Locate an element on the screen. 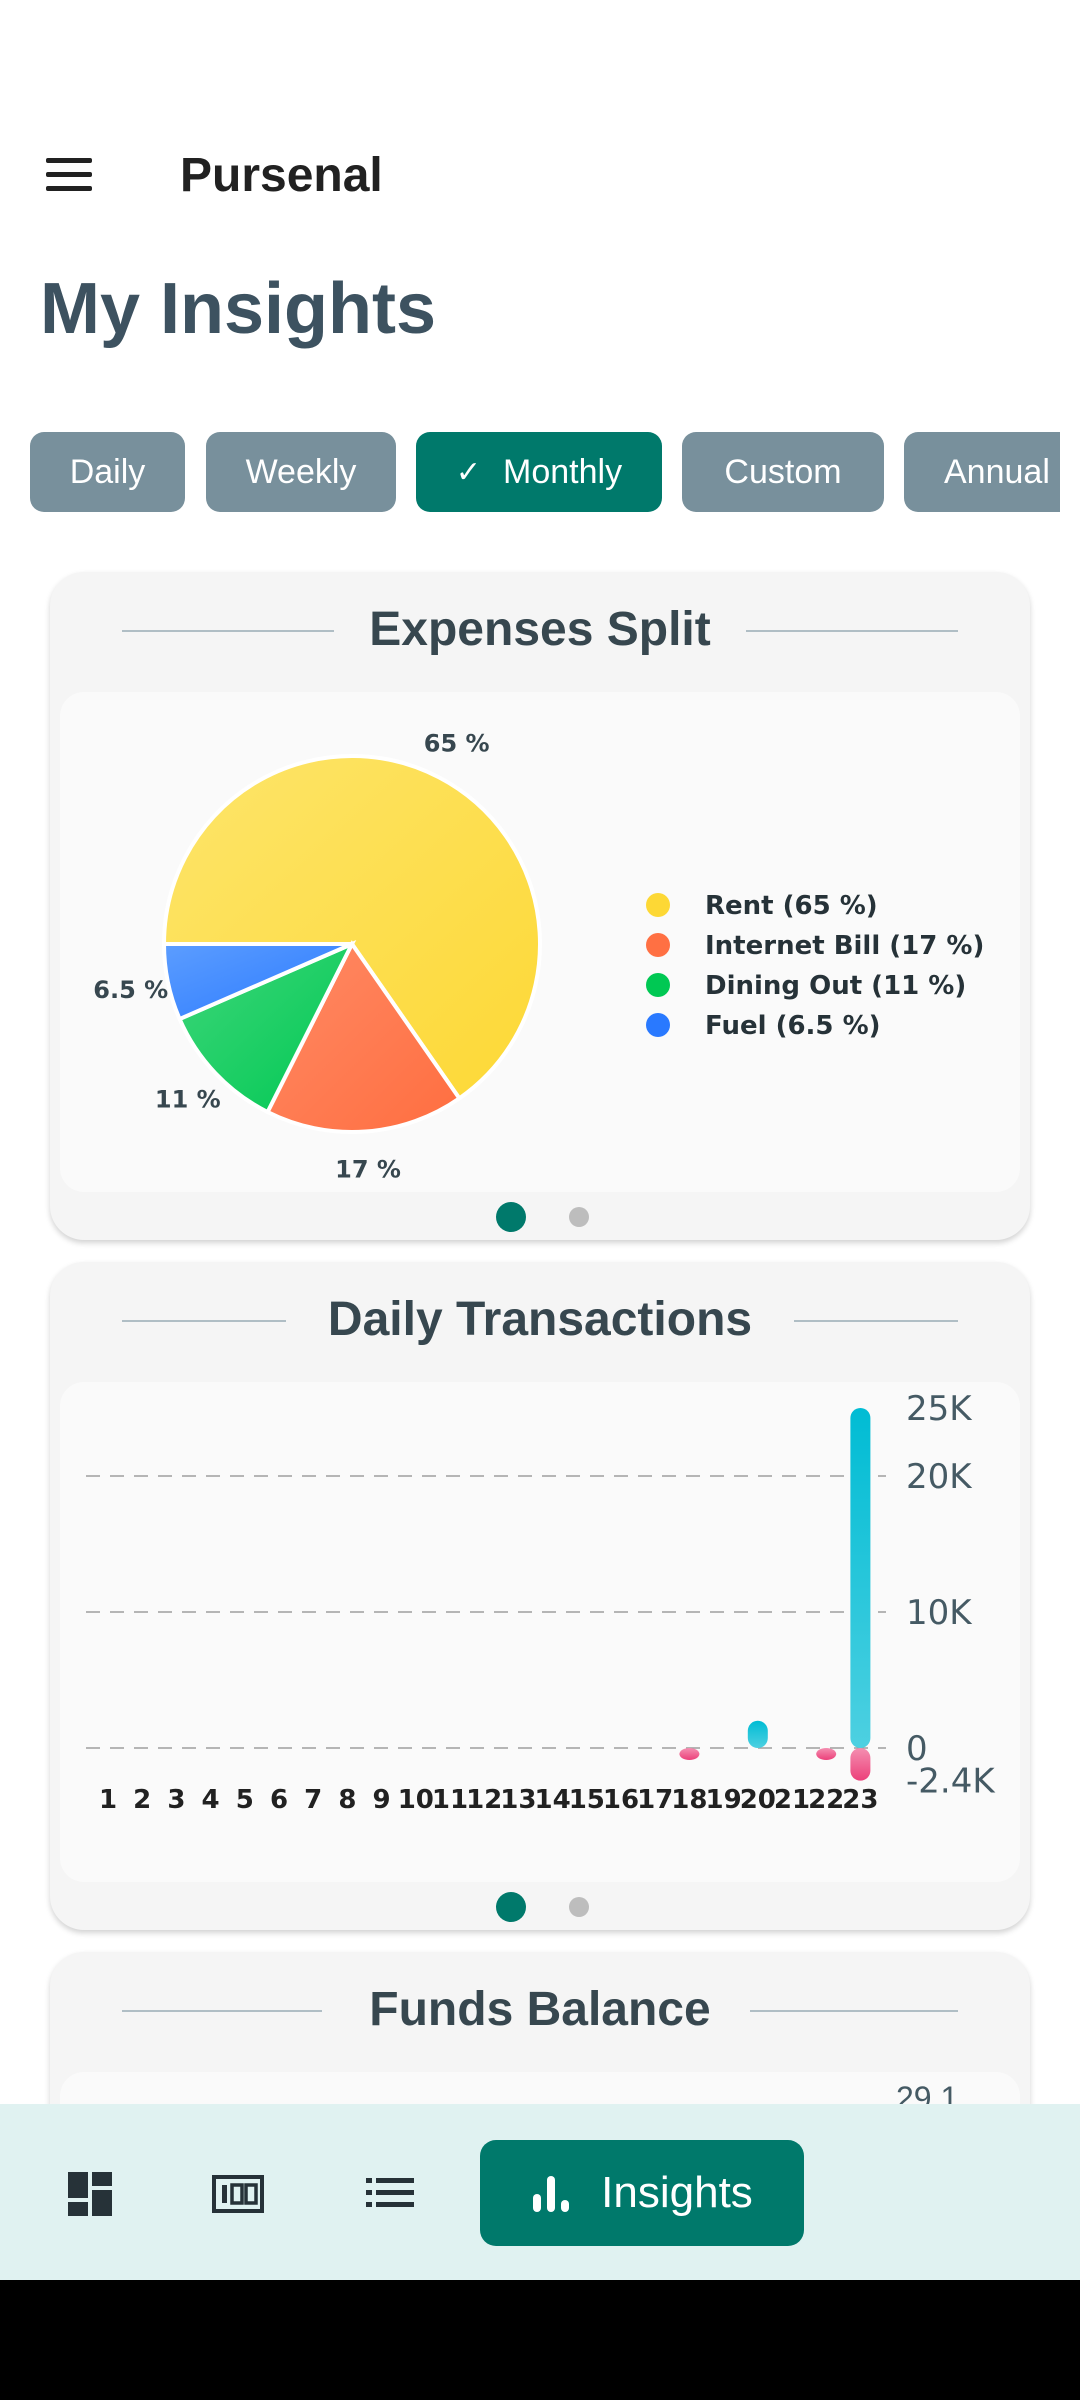 The image size is (1080, 2400). menu-icon is located at coordinates (69, 175).